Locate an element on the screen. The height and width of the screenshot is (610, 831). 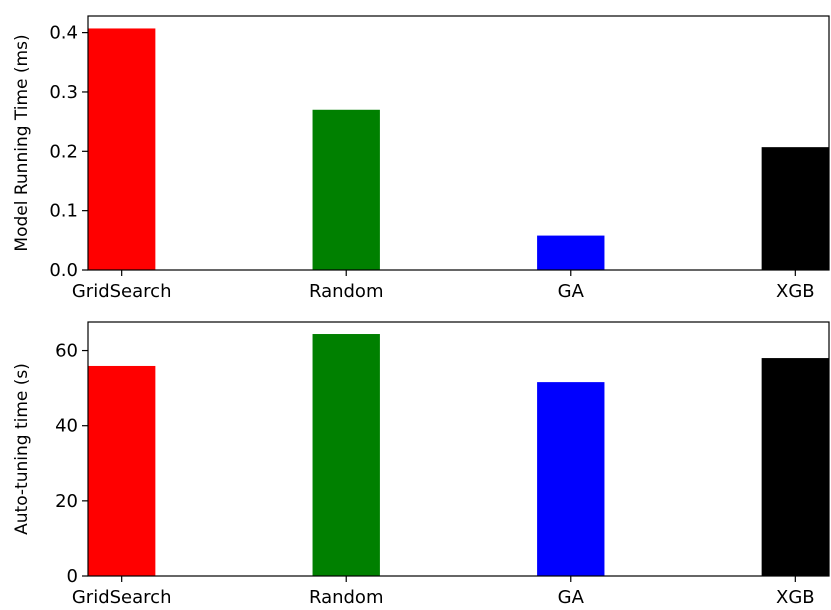
y-tick-label: 60 is located at coordinates (66, 351).